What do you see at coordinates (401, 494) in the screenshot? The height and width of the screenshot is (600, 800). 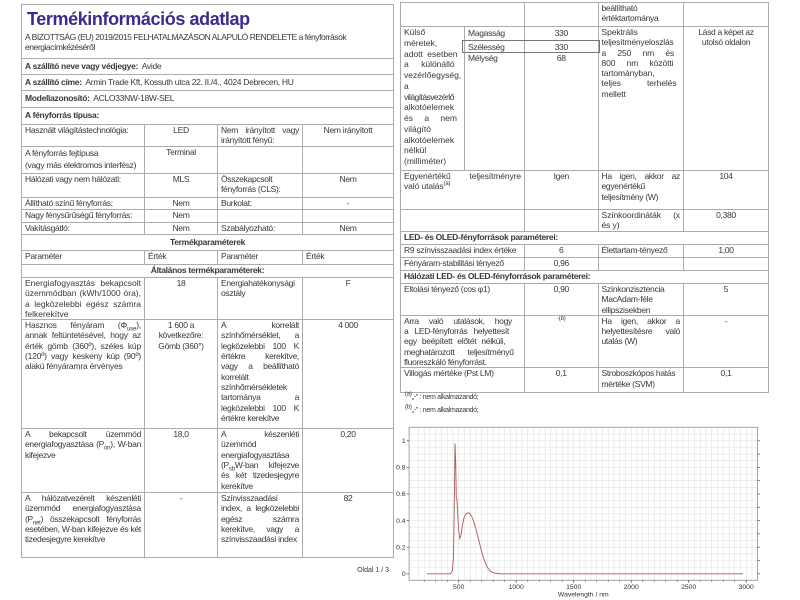 I see `svg-text: 0.6` at bounding box center [401, 494].